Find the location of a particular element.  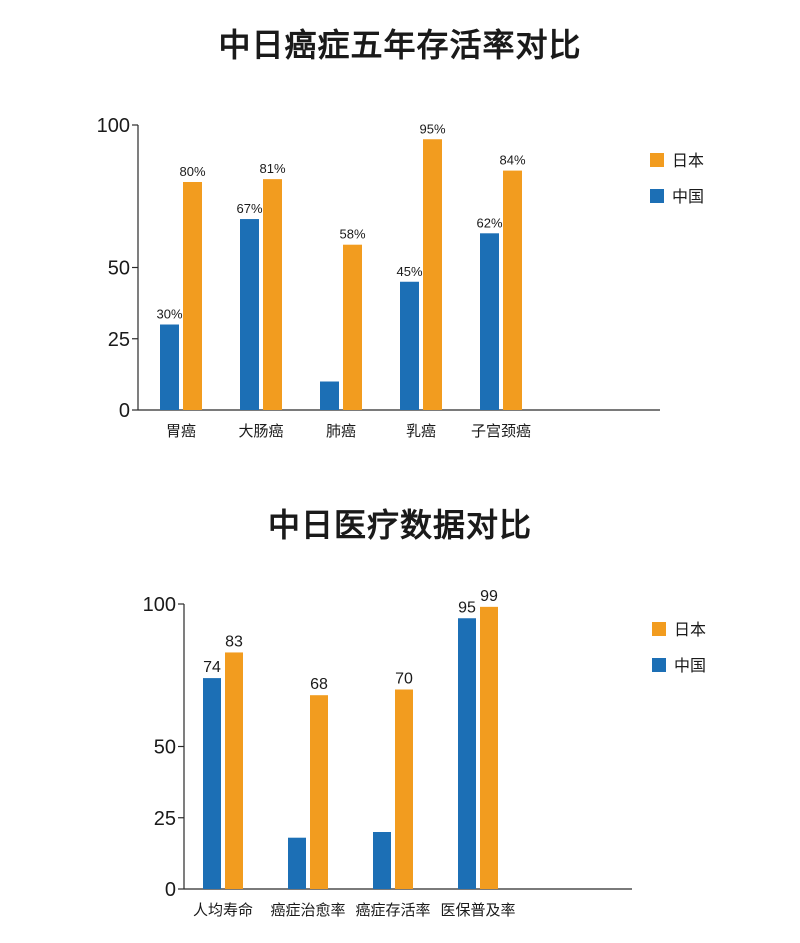

data-label-china: 95 is located at coordinates (467, 607).